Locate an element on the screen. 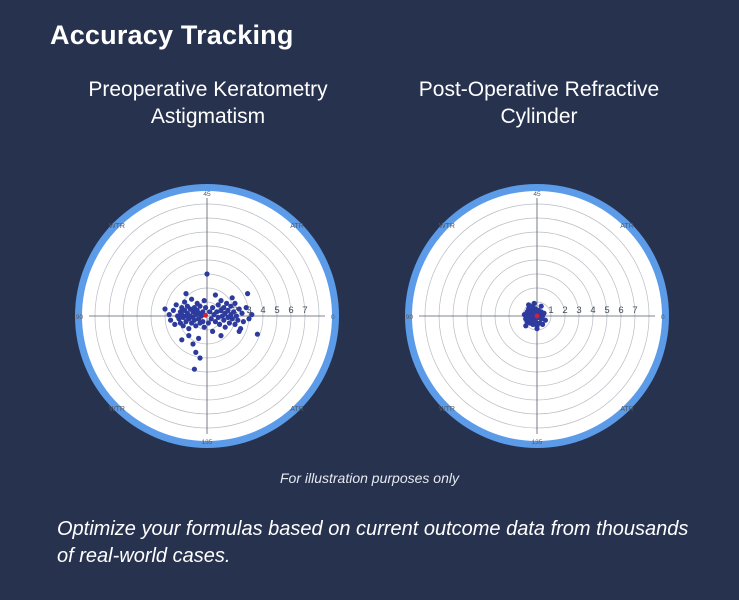  refractive-cylinder-chart-title: Post-Operative Refractive Cylinder is located at coordinates (539, 103).